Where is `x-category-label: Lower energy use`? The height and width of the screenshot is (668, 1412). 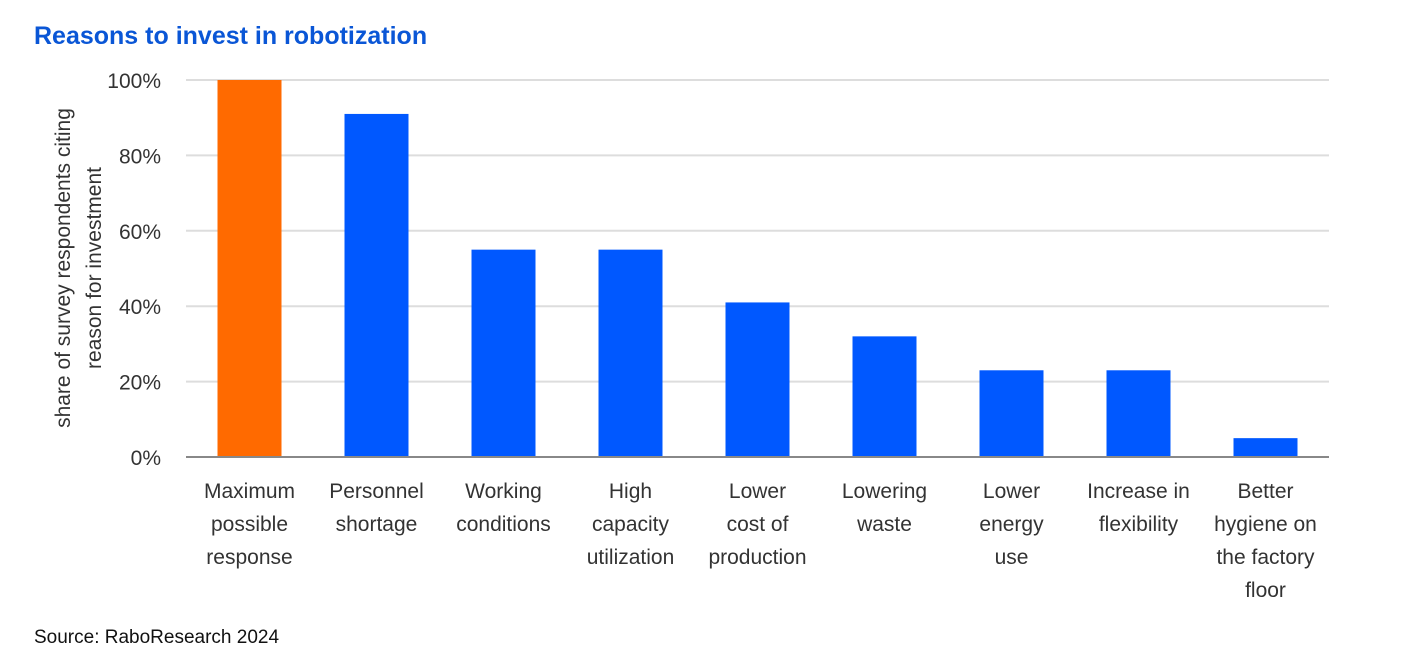 x-category-label: Lower energy use is located at coordinates (1011, 524).